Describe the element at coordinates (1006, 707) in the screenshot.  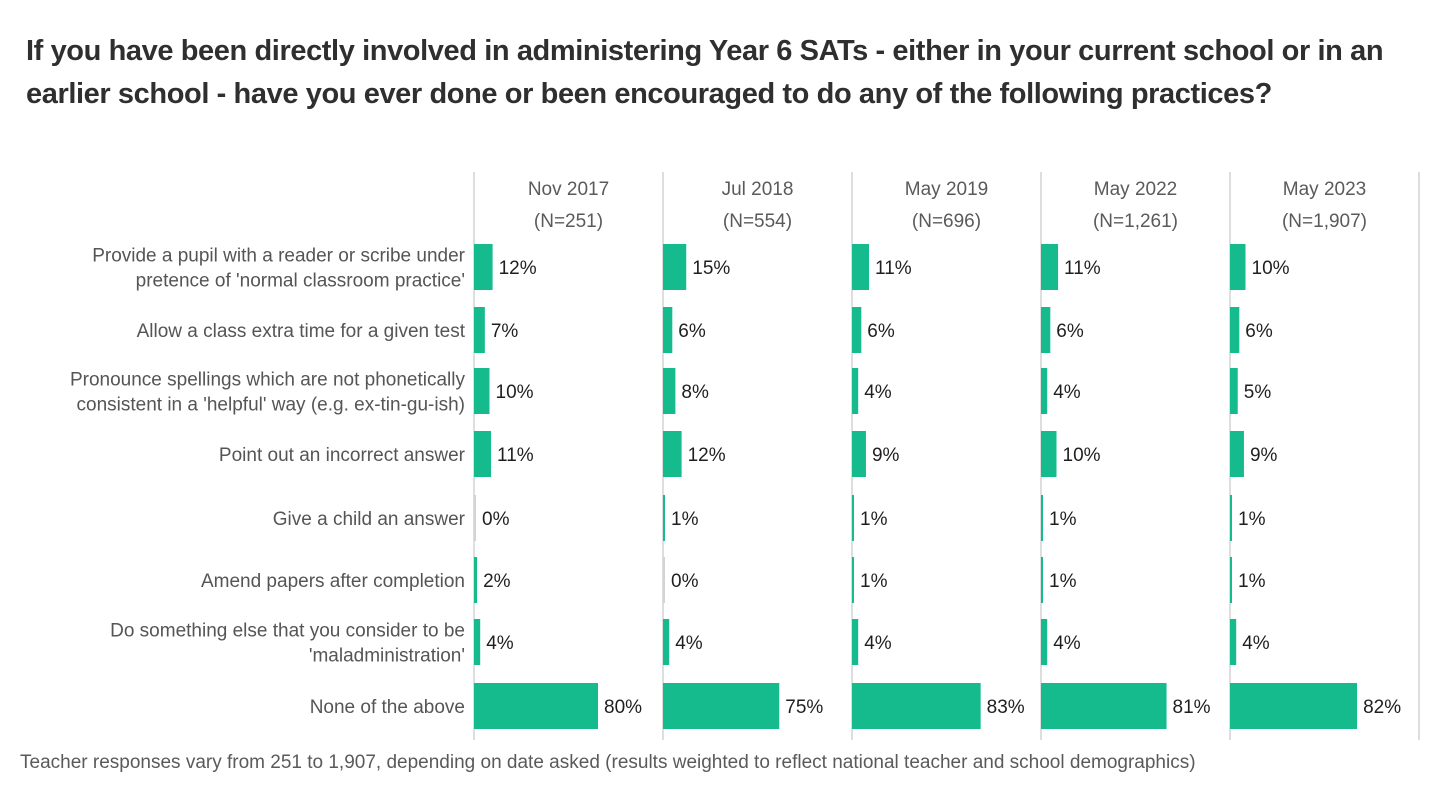
I see `data-label: 83%` at that location.